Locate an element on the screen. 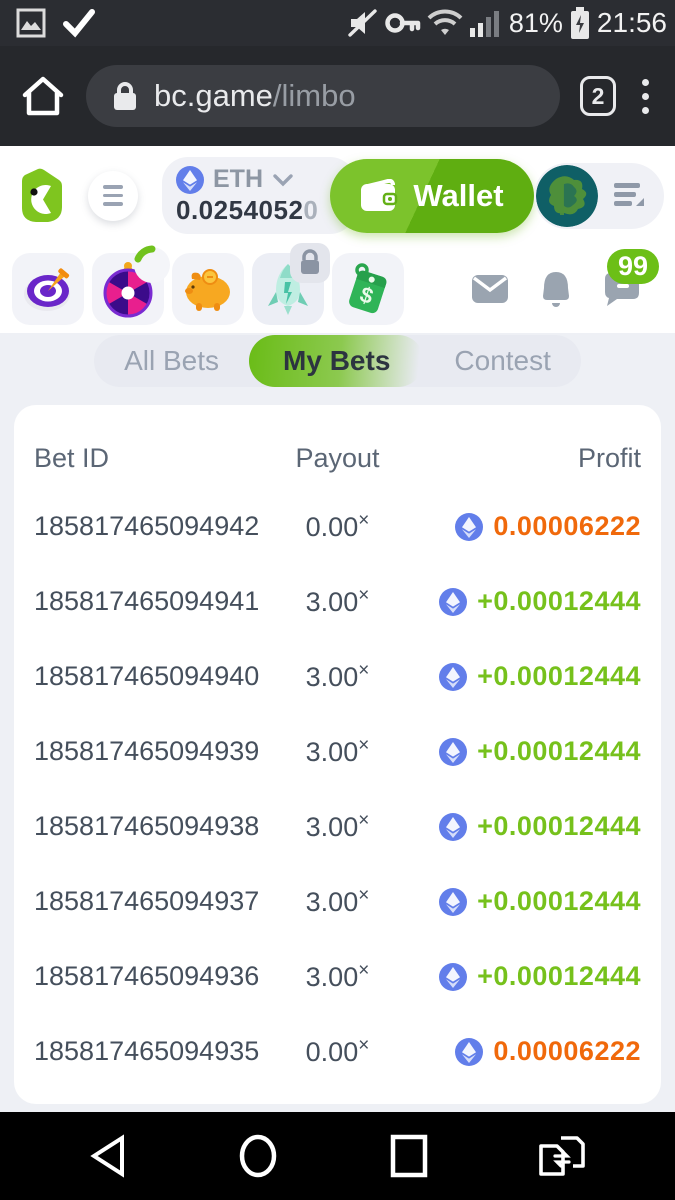 This screenshot has height=1200, width=675. bets-tabs: All Bets My Bets Contest is located at coordinates (337, 361).